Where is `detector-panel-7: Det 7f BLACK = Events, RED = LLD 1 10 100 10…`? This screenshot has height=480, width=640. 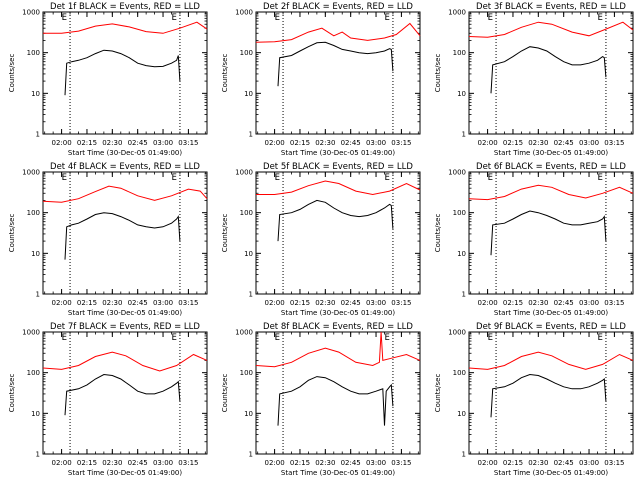
detector-panel-7: Det 7f BLACK = Events, RED = LLD 1 10 100 10… is located at coordinates (106, 400).